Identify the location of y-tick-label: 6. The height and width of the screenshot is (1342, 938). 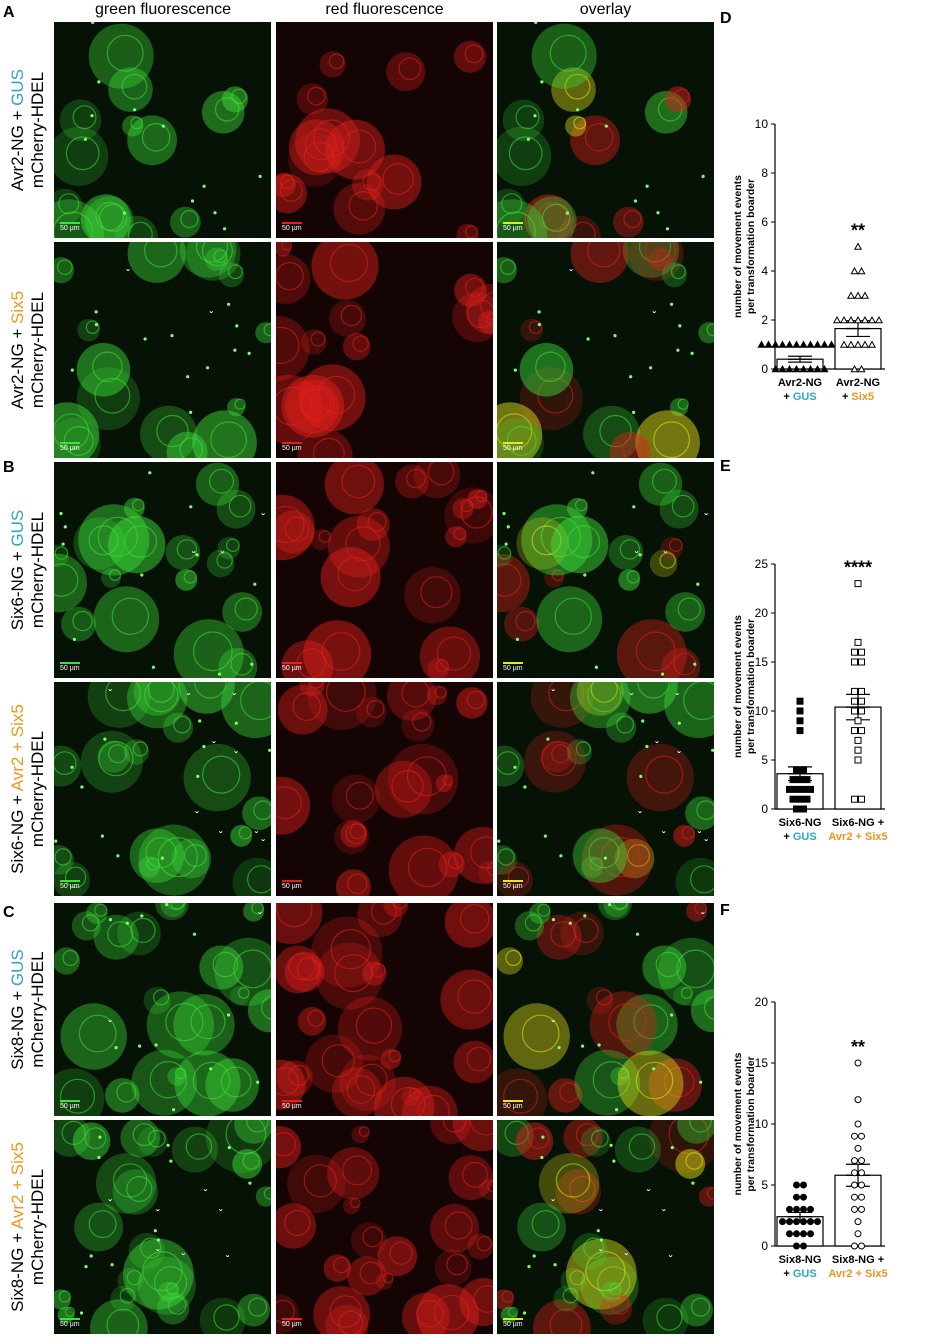
(764, 222).